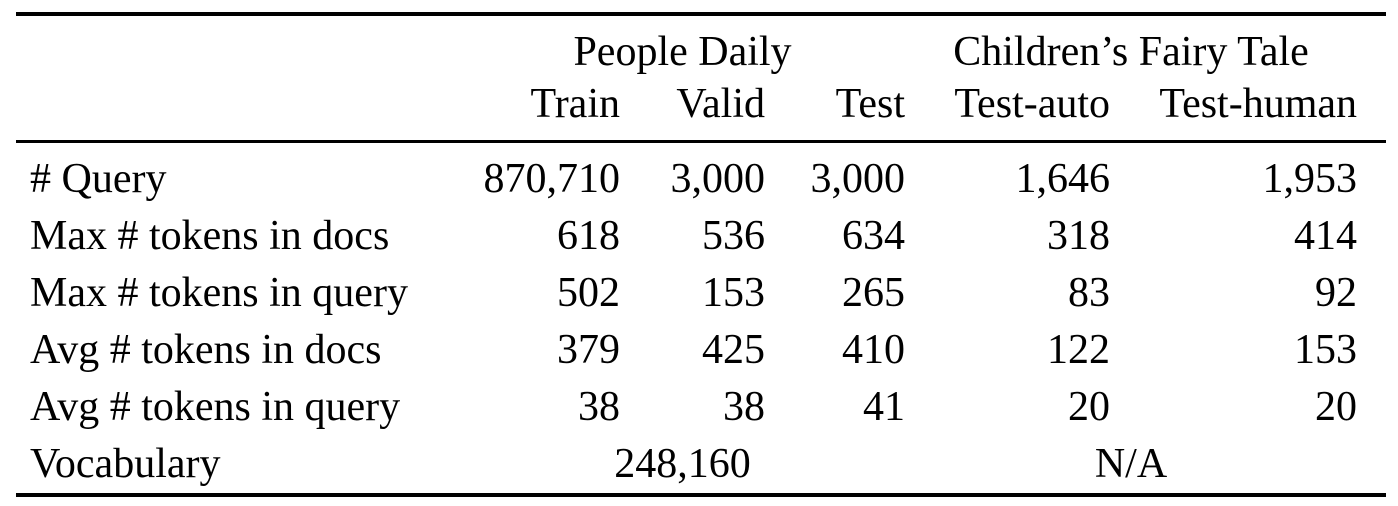 The height and width of the screenshot is (506, 1398). Describe the element at coordinates (718, 179) in the screenshot. I see `cell-valid: 3,000` at that location.